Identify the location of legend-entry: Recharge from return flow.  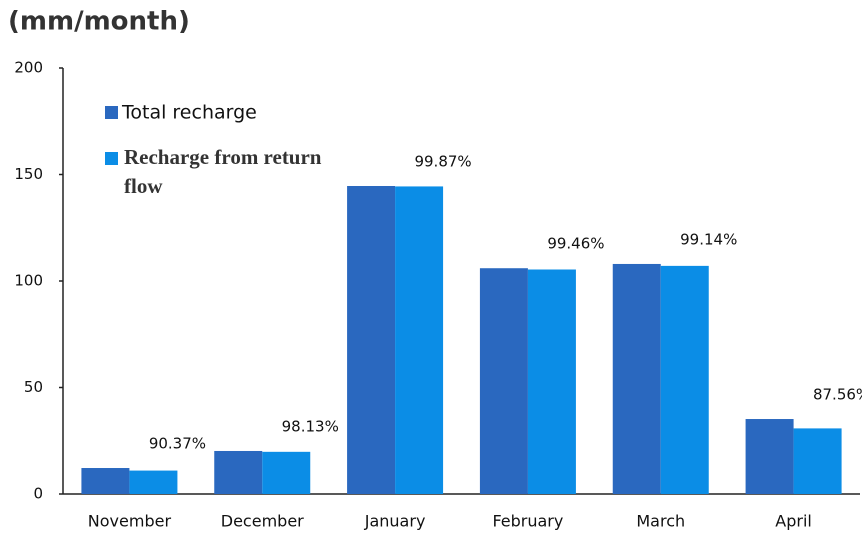
(223, 171).